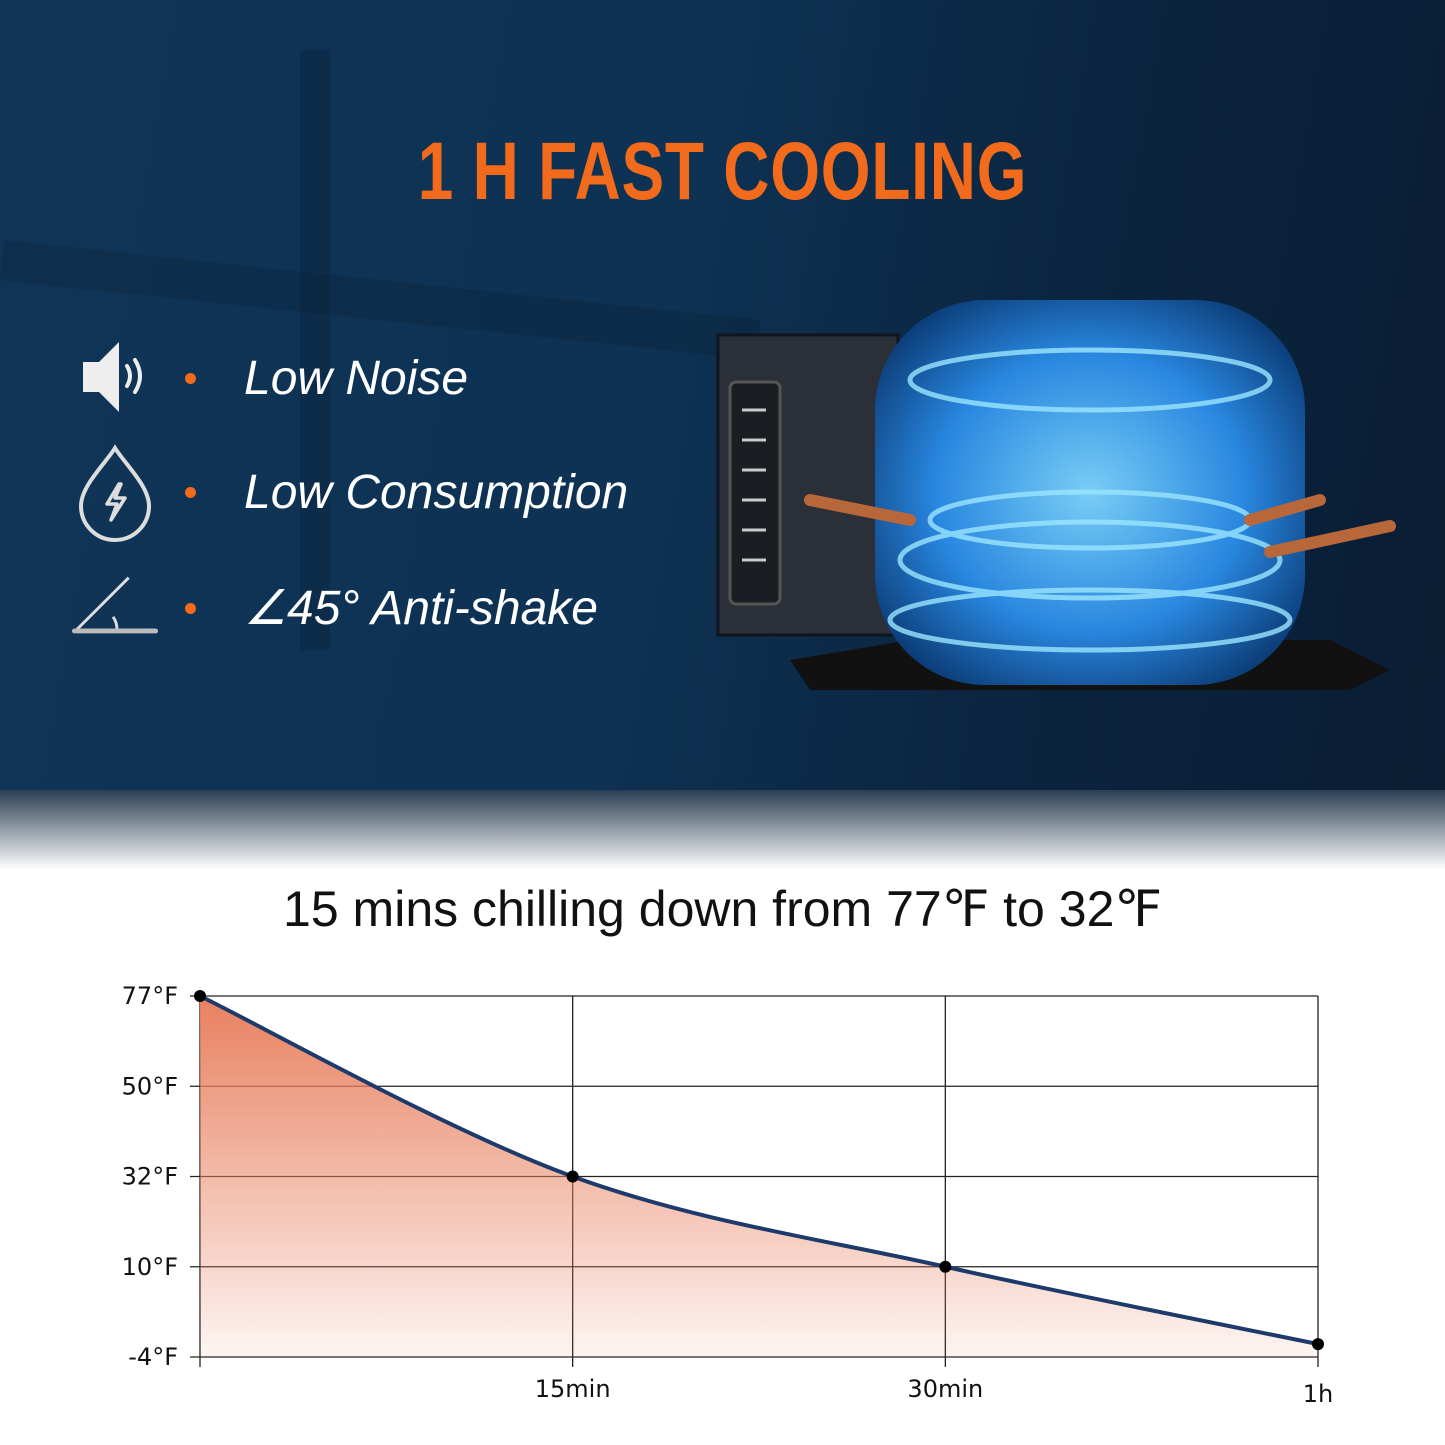 The height and width of the screenshot is (1445, 1445). I want to click on speaker-icon, so click(115, 378).